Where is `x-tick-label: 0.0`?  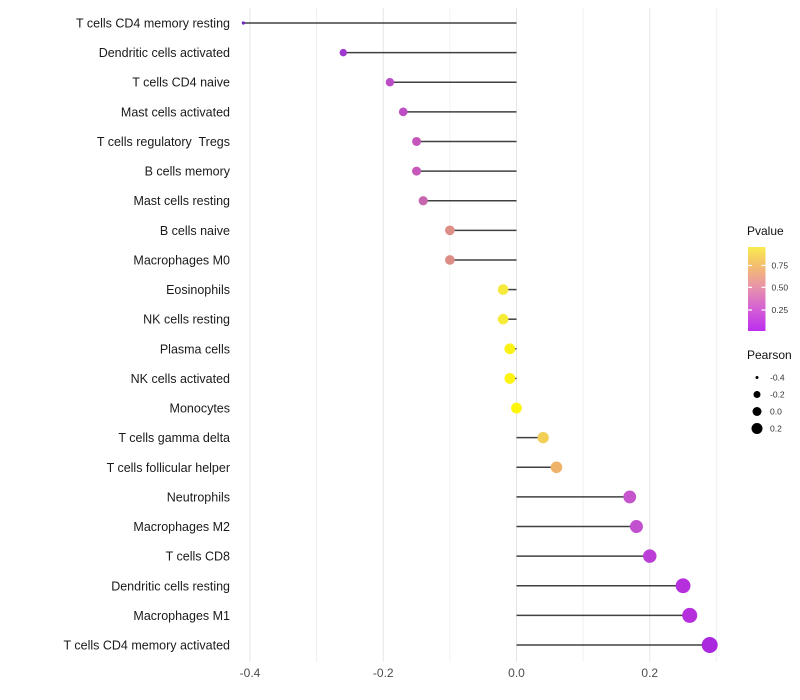 x-tick-label: 0.0 is located at coordinates (516, 673).